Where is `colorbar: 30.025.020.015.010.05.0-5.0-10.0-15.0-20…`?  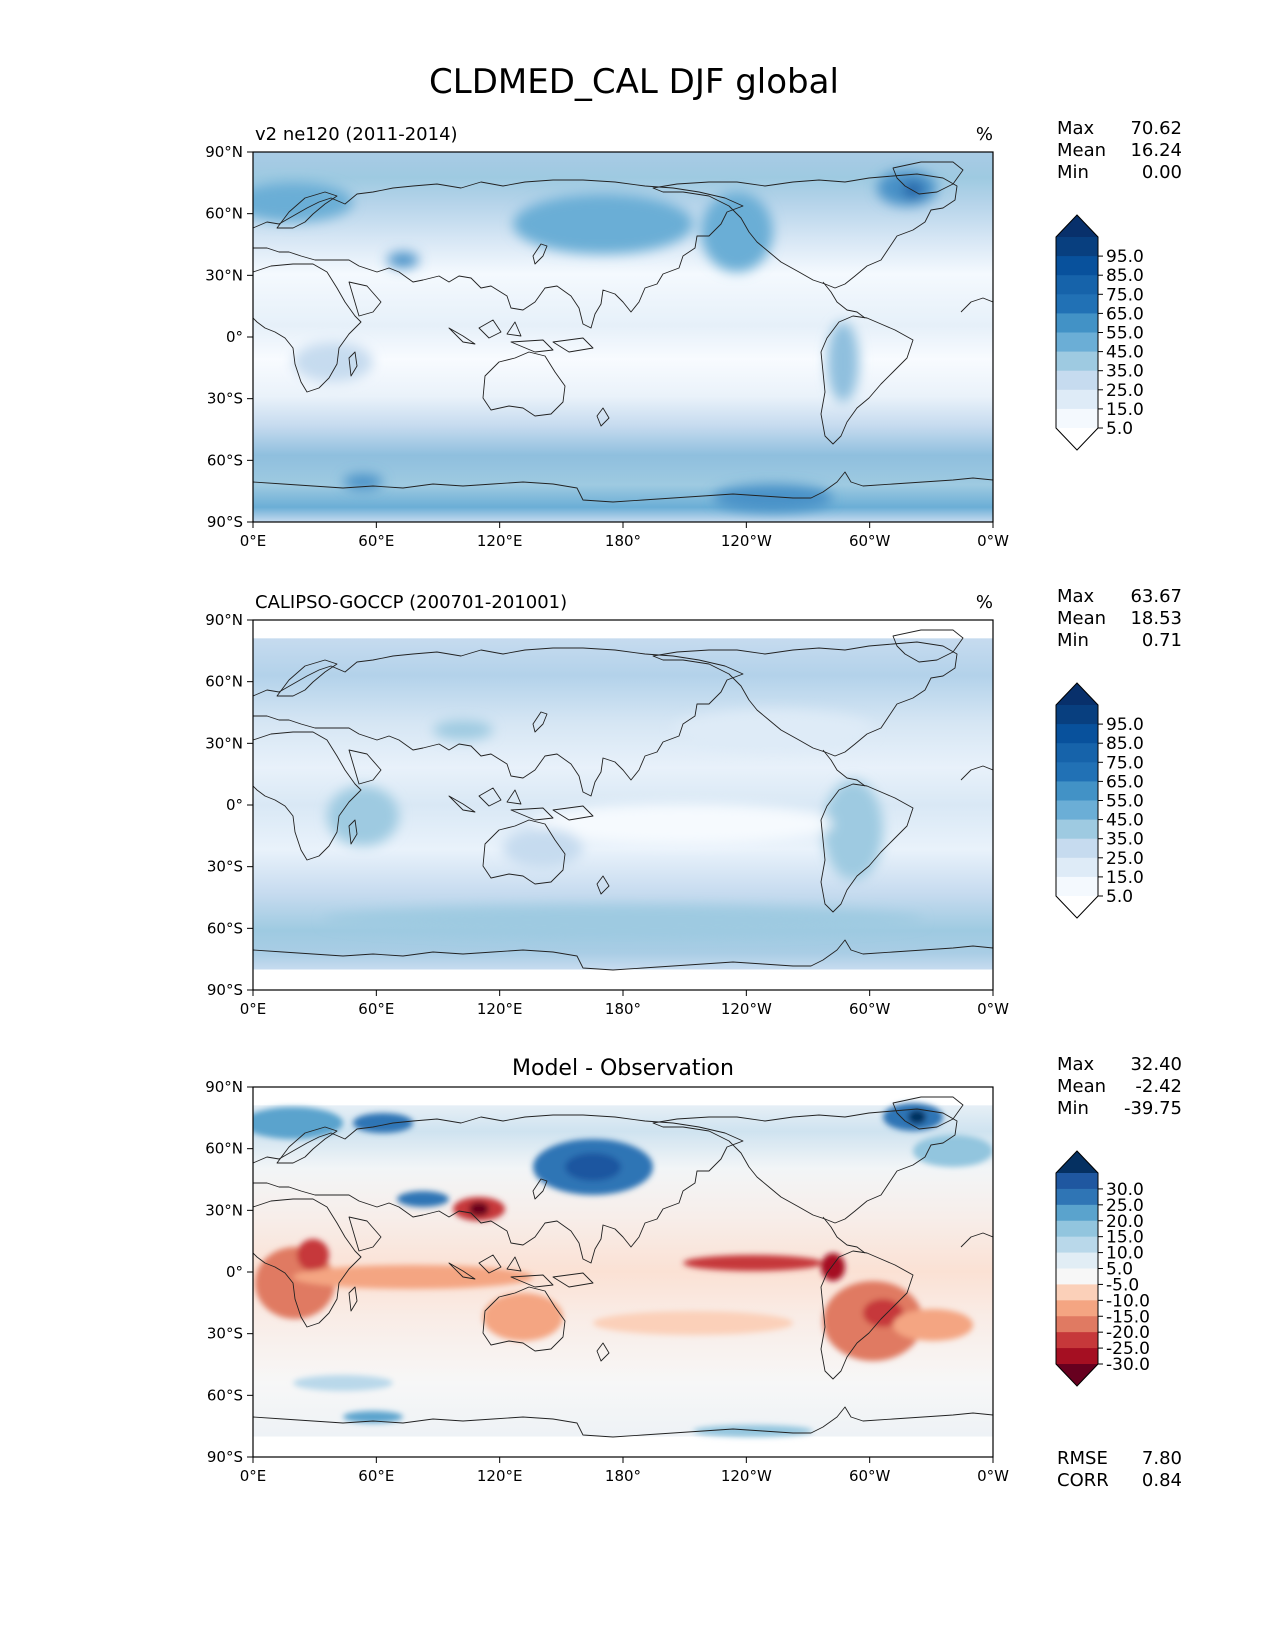
colorbar: 30.025.020.015.010.05.0-5.0-10.0-15.0-20… is located at coordinates (1102, 1268).